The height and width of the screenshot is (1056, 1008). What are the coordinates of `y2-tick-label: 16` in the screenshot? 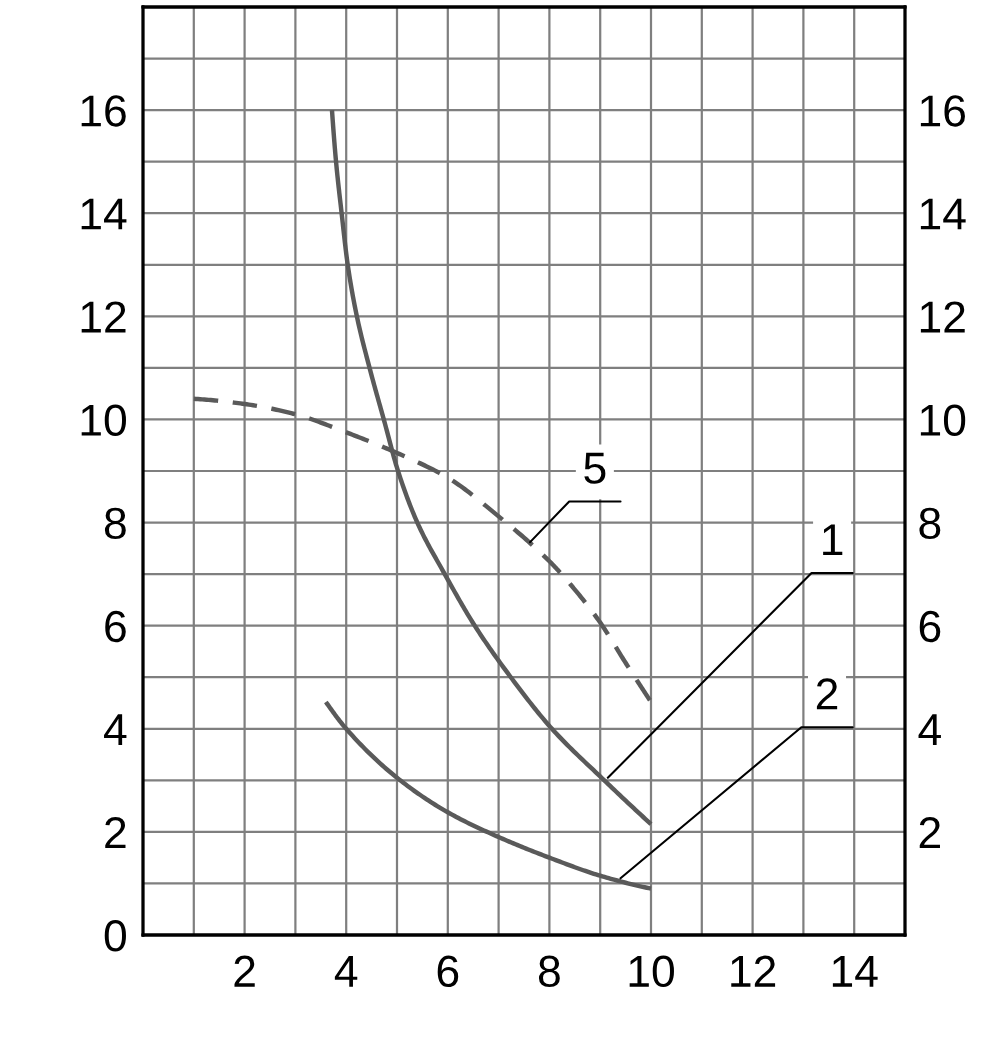 It's located at (942, 111).